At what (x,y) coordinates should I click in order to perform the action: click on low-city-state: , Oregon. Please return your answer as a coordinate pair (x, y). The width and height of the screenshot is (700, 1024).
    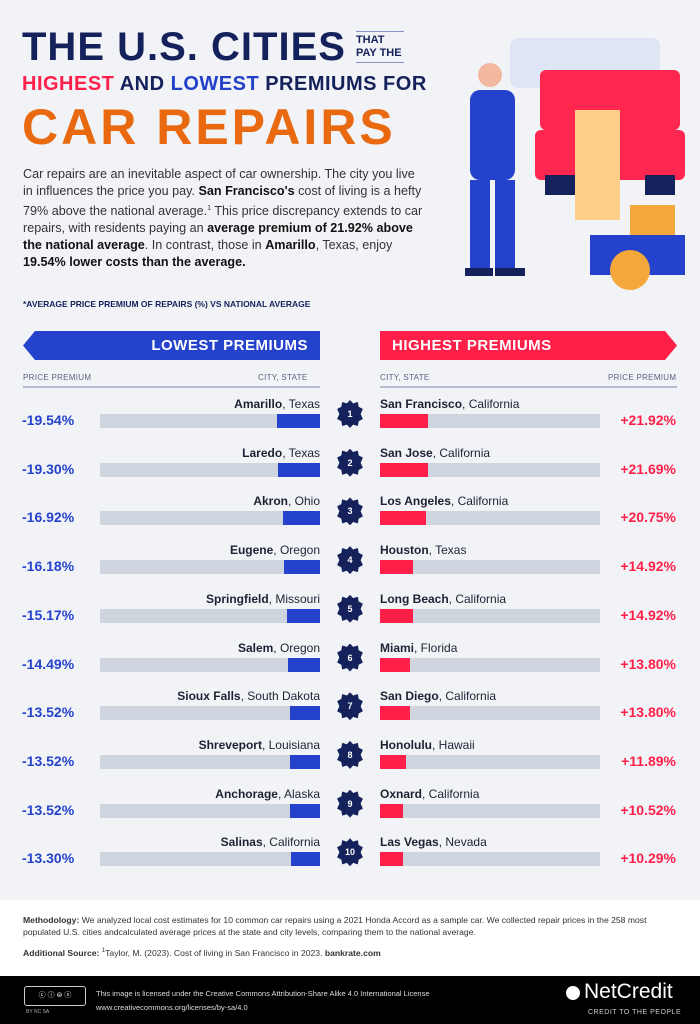
    Looking at the image, I should click on (296, 647).